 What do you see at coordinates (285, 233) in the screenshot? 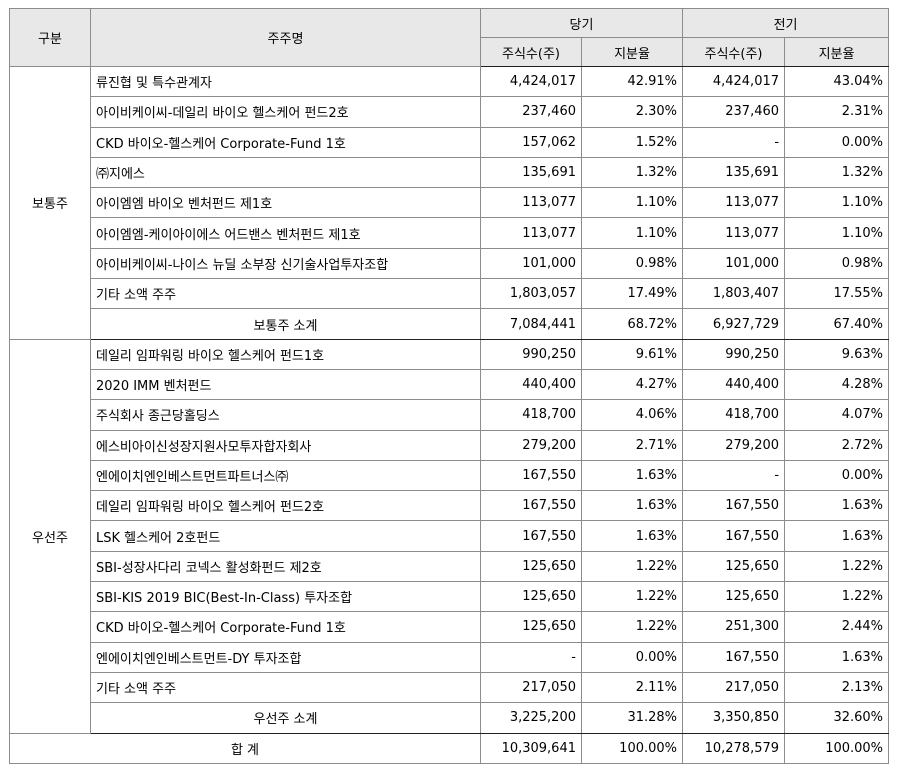
I see `cell-shareholder-name: 아이엠엠-케이아이에스 어드밴스 벤처펀드 제1호` at bounding box center [285, 233].